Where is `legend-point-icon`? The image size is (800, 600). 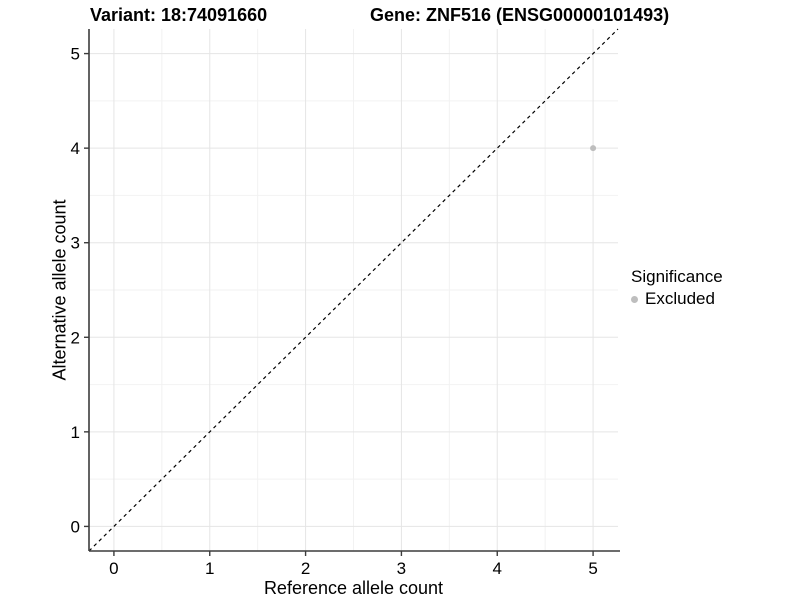
legend-point-icon is located at coordinates (634, 299).